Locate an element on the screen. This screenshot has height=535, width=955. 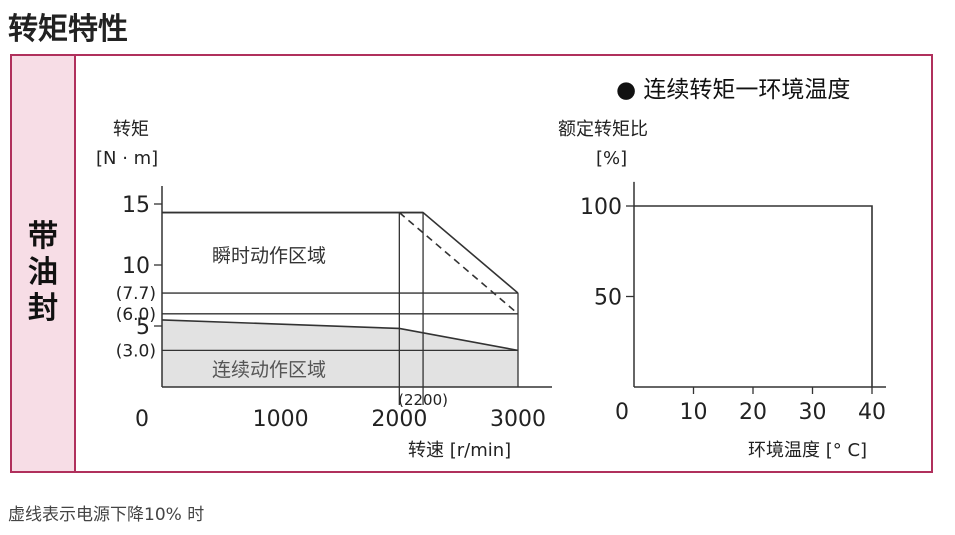
x-axis-label: 环境温度 [° C] is located at coordinates (807, 450).